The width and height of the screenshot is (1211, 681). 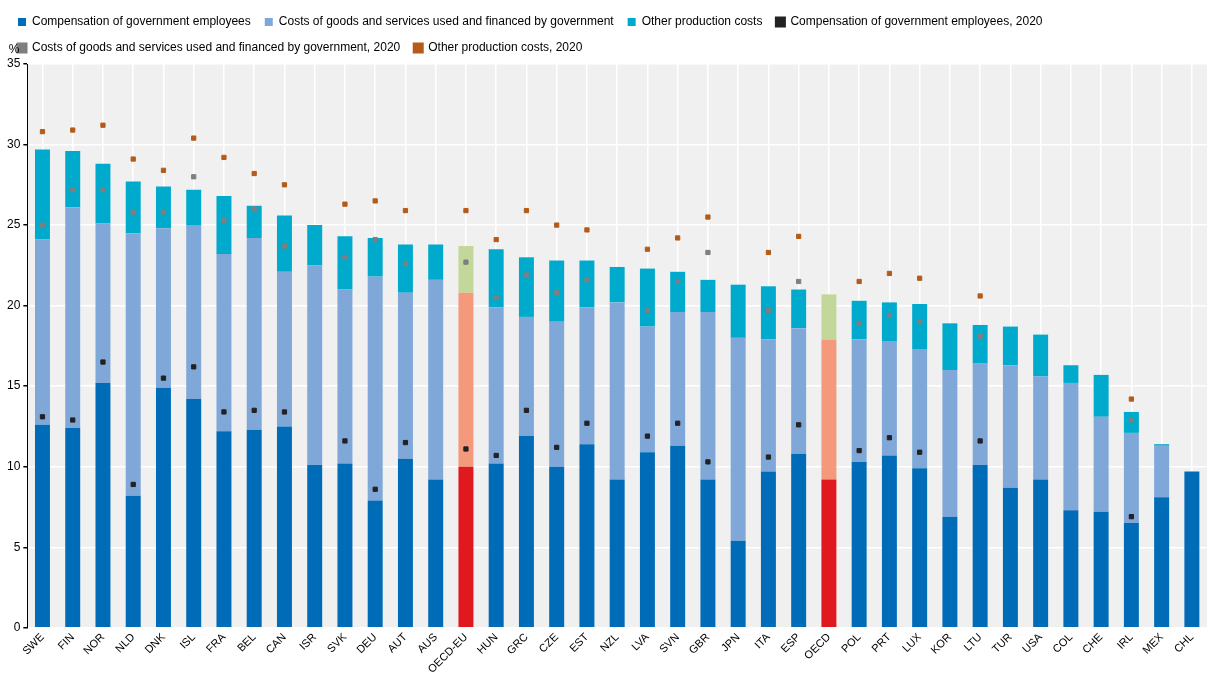 What do you see at coordinates (640, 641) in the screenshot?
I see `x-tick-label: LVA` at bounding box center [640, 641].